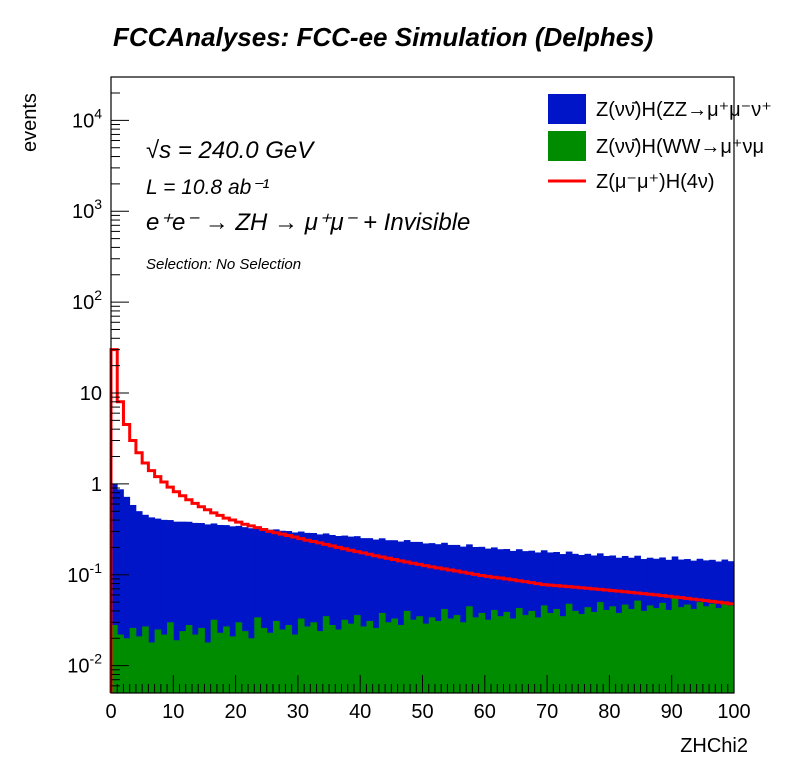  What do you see at coordinates (223, 264) in the screenshot?
I see `selection-annotation: Selection: No Selection` at bounding box center [223, 264].